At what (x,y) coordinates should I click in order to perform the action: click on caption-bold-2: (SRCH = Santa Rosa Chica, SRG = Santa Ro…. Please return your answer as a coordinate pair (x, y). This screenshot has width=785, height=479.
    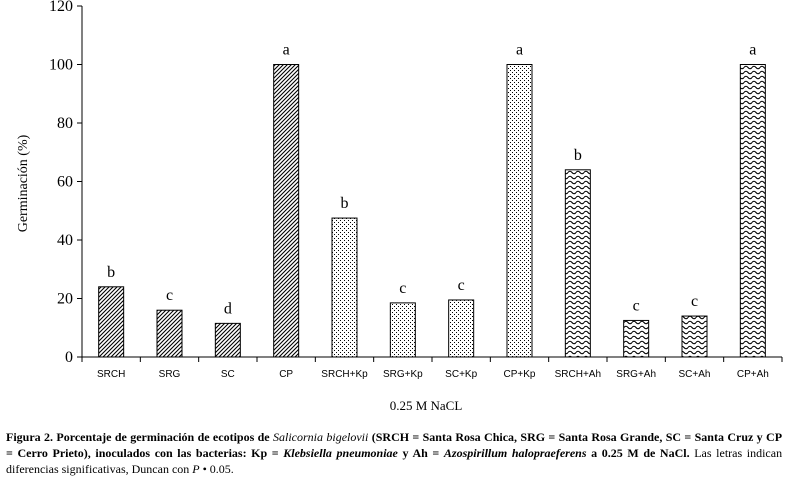
    Looking at the image, I should click on (394, 445).